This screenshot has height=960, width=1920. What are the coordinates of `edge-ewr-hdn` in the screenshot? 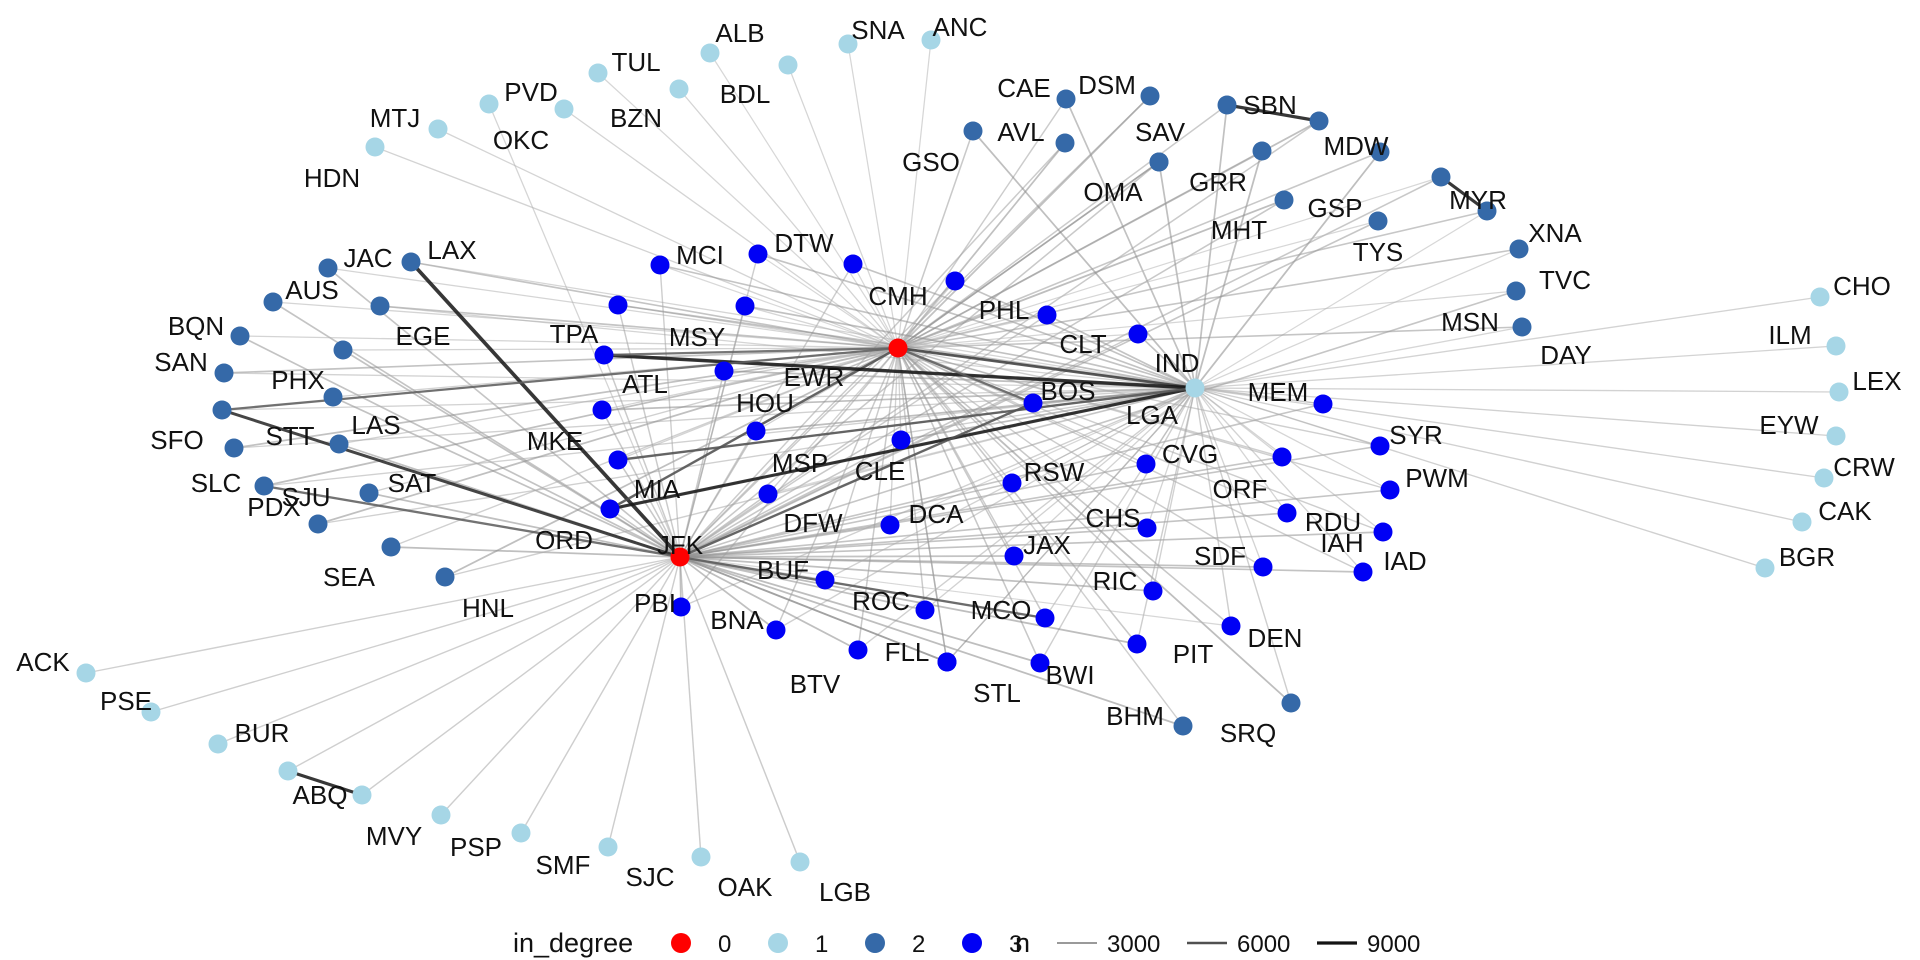 It's located at (636, 247).